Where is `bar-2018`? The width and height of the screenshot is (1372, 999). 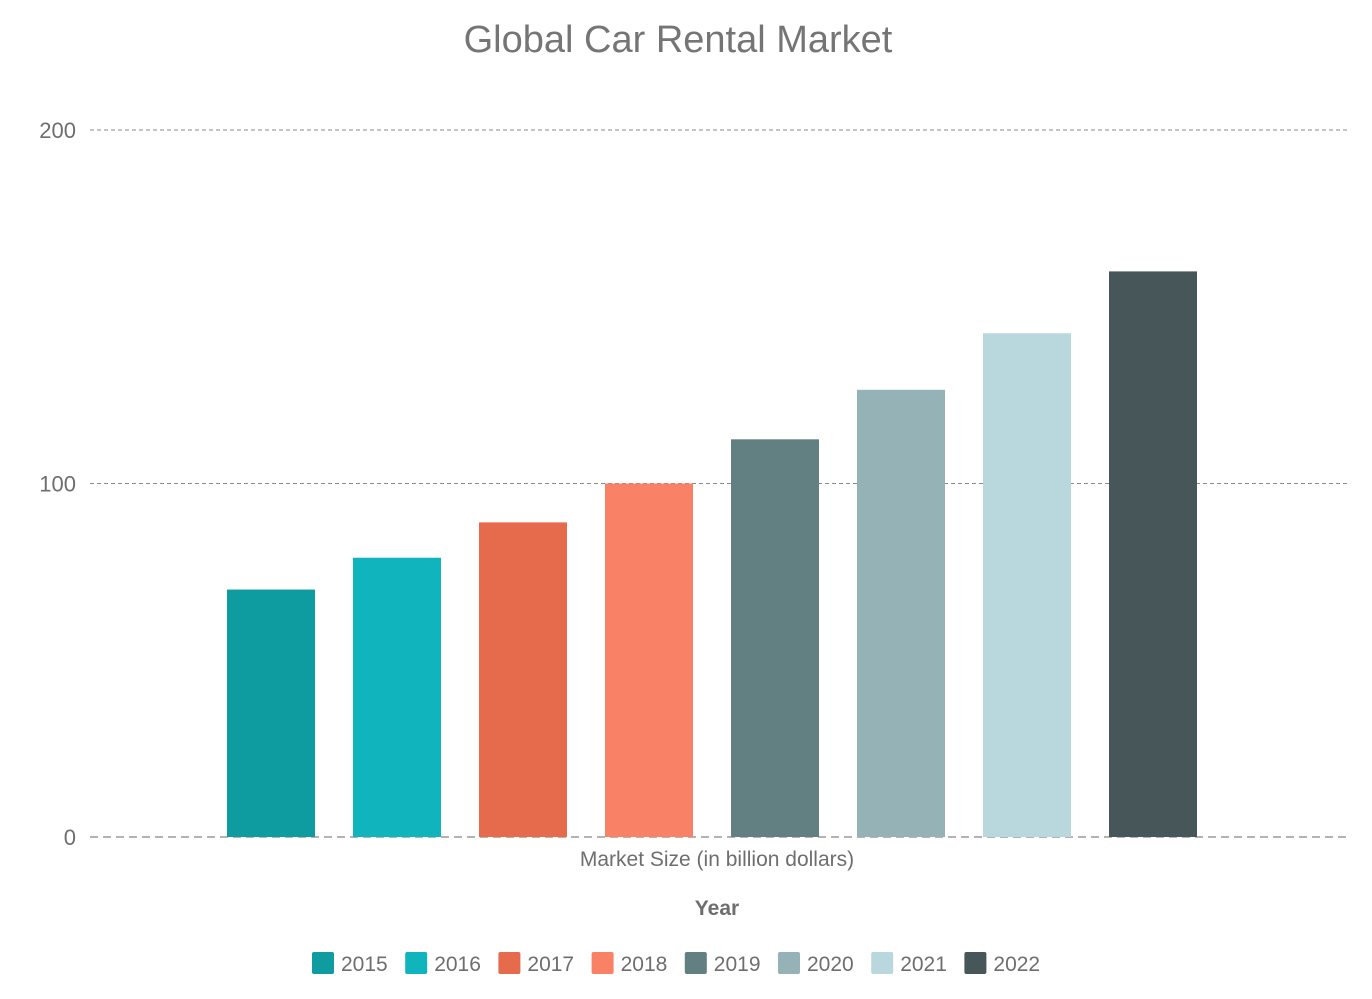 bar-2018 is located at coordinates (649, 660).